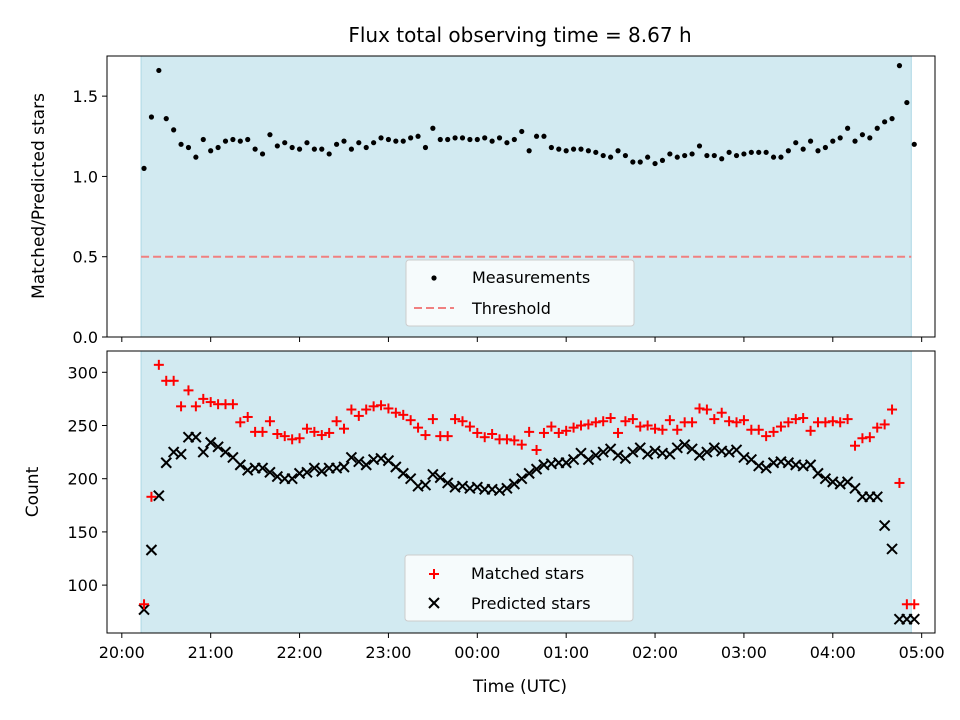 This screenshot has width=960, height=720. What do you see at coordinates (388, 652) in the screenshot?
I see `x-tick-label: 23:00` at bounding box center [388, 652].